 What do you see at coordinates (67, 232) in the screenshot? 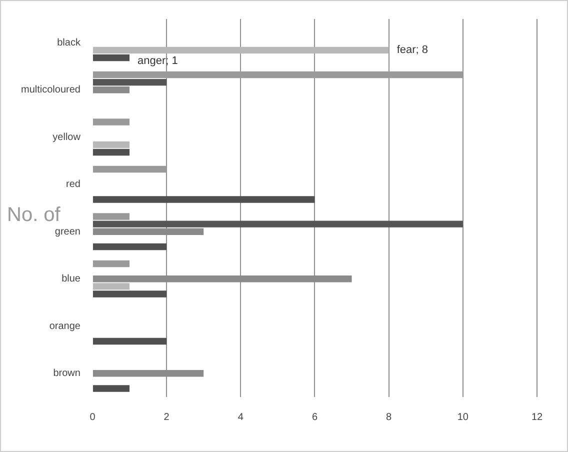
I see `y-tick-label: green` at bounding box center [67, 232].